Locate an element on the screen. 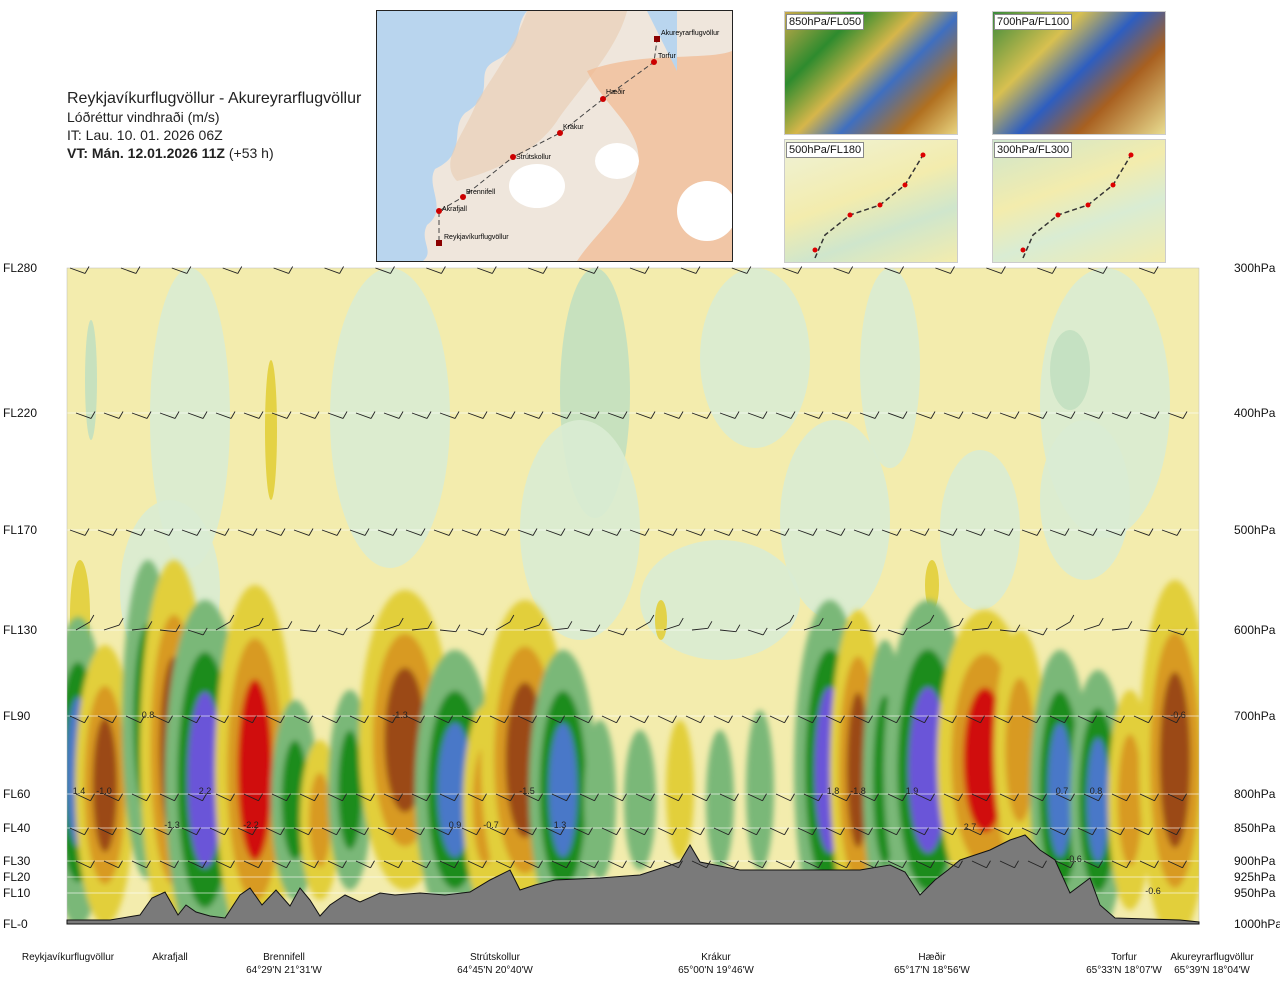 The height and width of the screenshot is (981, 1280). x-station-coord: 65°17'N 18°56'W is located at coordinates (932, 970).